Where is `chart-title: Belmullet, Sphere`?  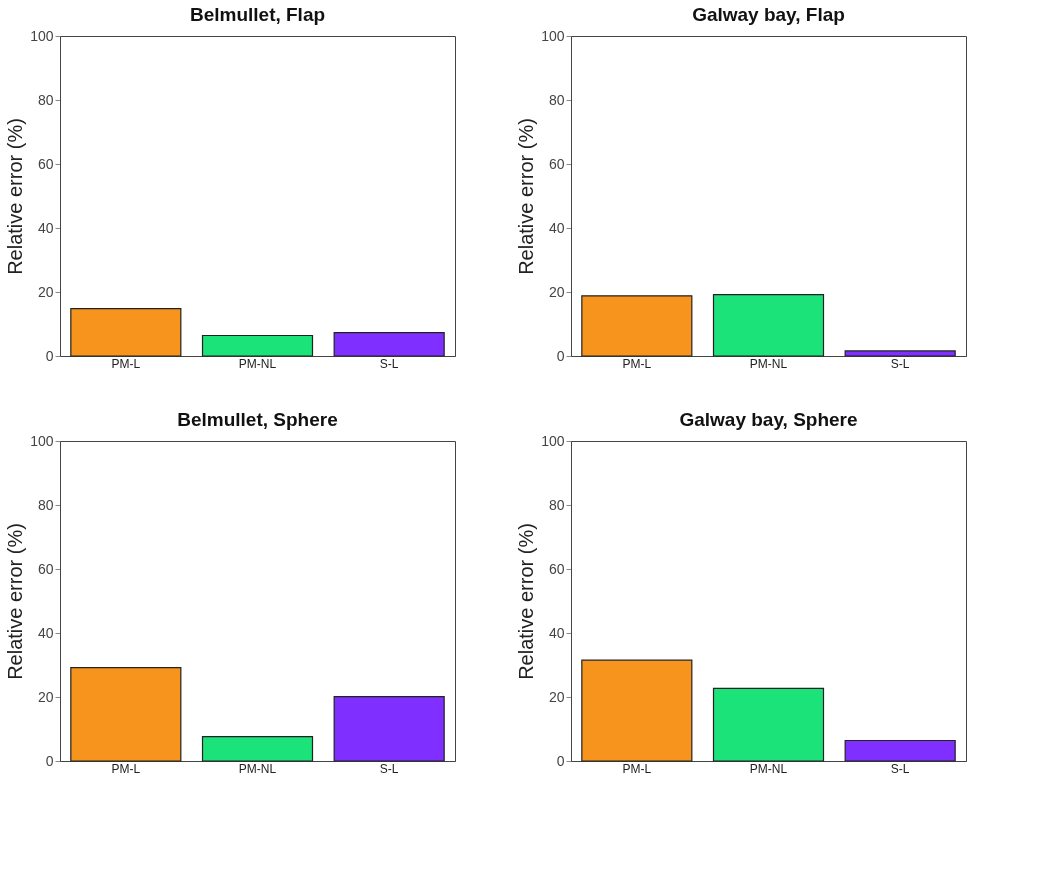 chart-title: Belmullet, Sphere is located at coordinates (257, 419).